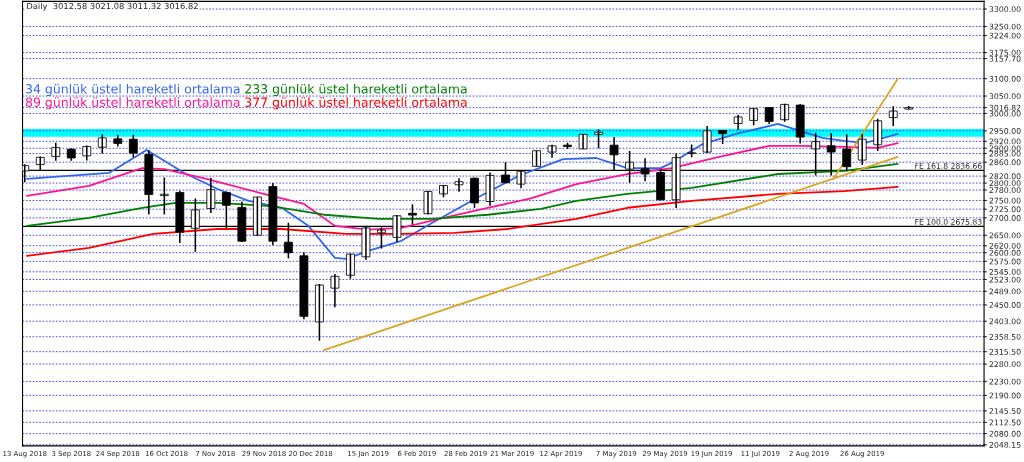 The width and height of the screenshot is (1024, 462). What do you see at coordinates (132, 103) in the screenshot?
I see `text: 89 günlük üstel hareketli ortalama` at bounding box center [132, 103].